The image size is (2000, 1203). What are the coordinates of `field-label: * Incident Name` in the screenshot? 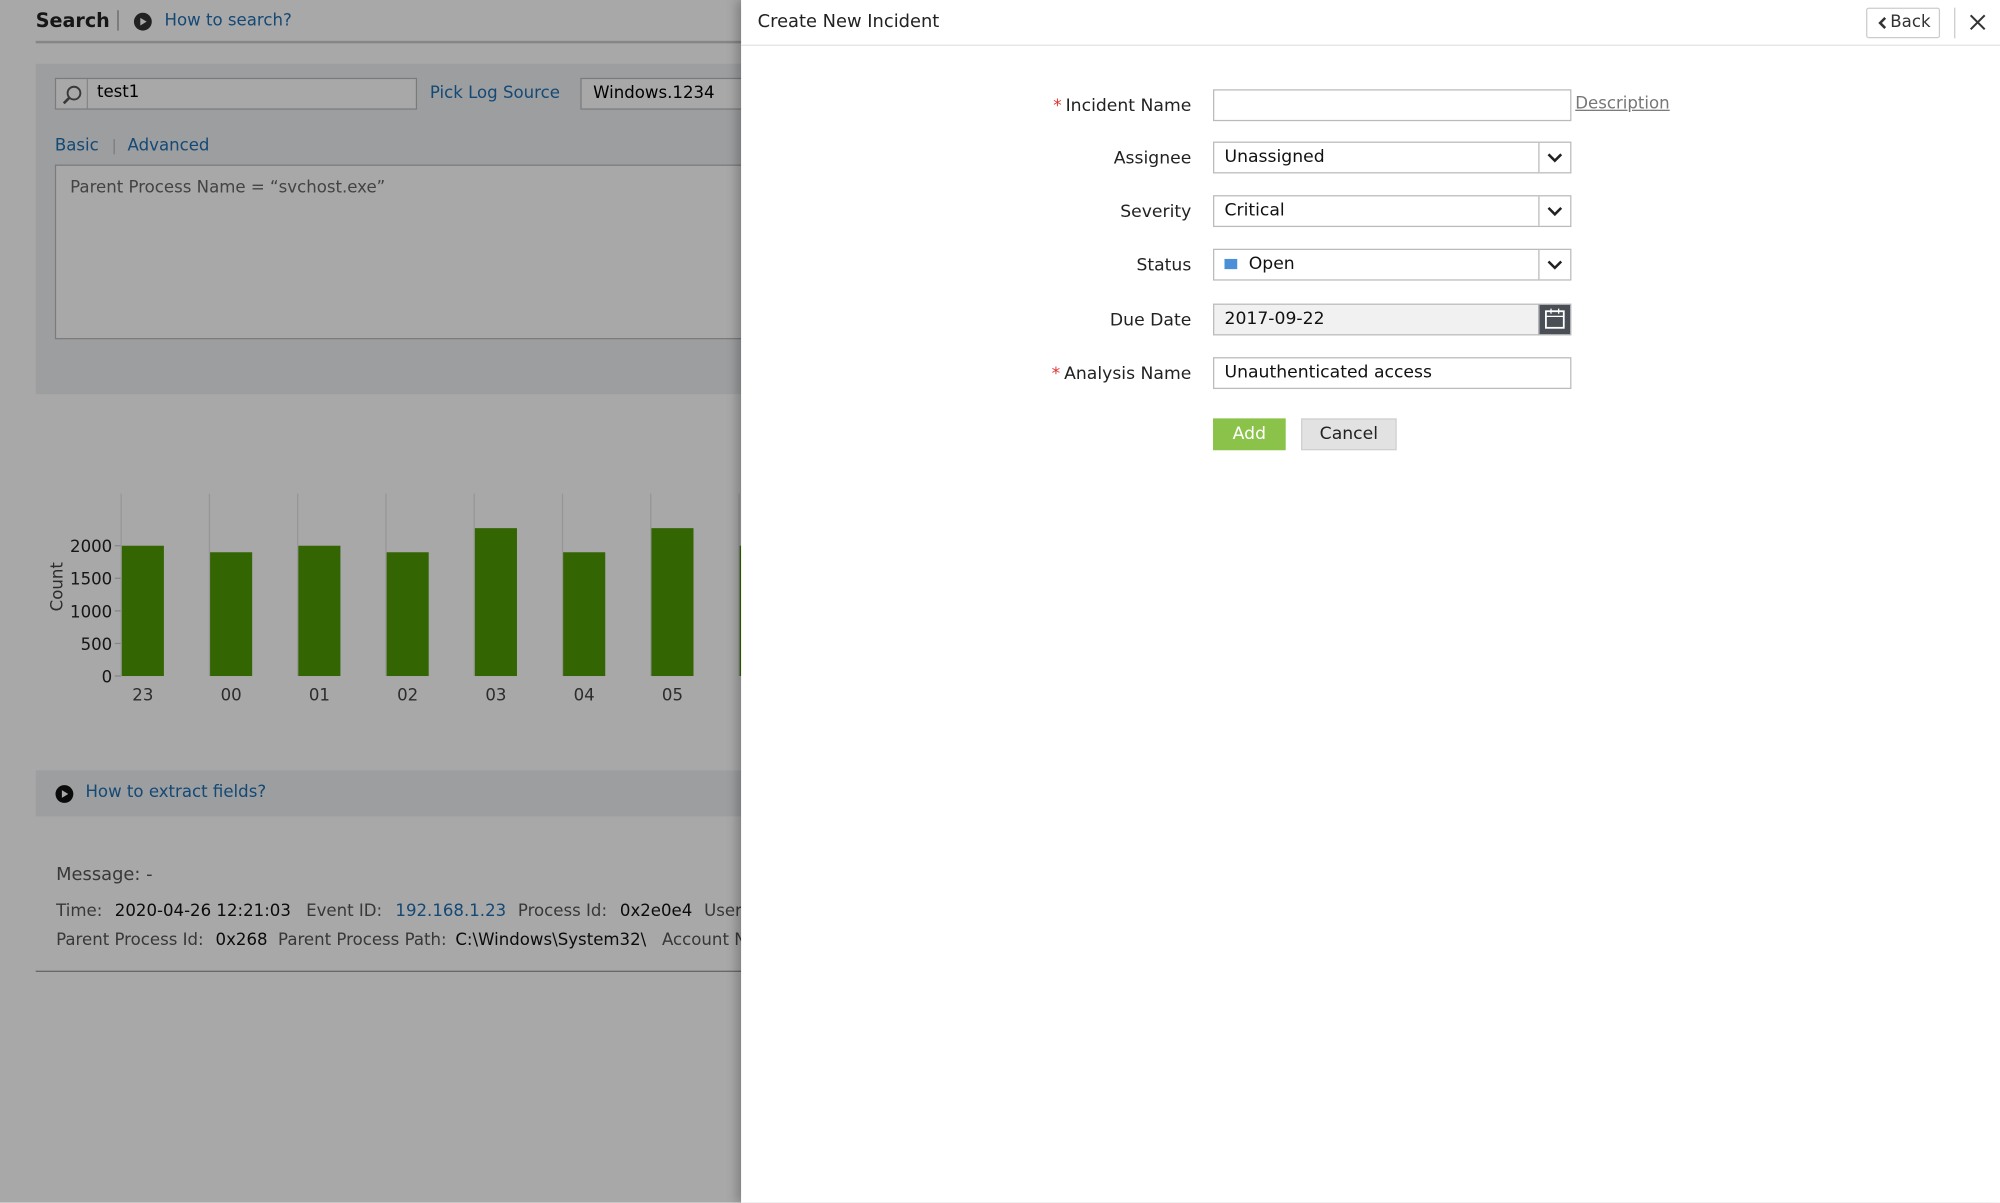 It's located at (1122, 106).